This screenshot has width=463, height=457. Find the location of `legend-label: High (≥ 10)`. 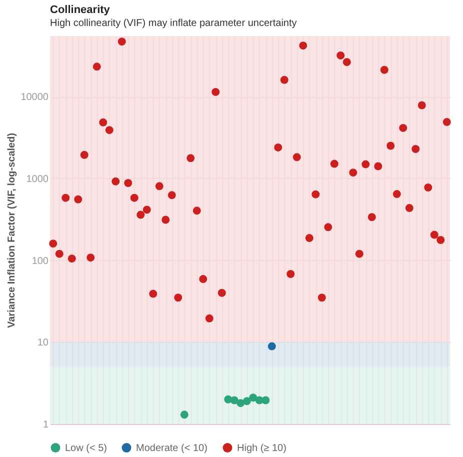

legend-label: High (≥ 10) is located at coordinates (261, 448).